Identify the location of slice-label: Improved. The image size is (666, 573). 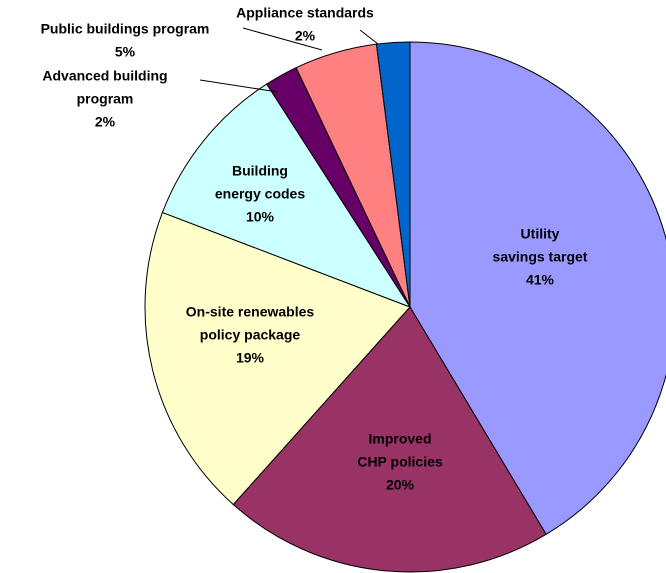
(399, 439).